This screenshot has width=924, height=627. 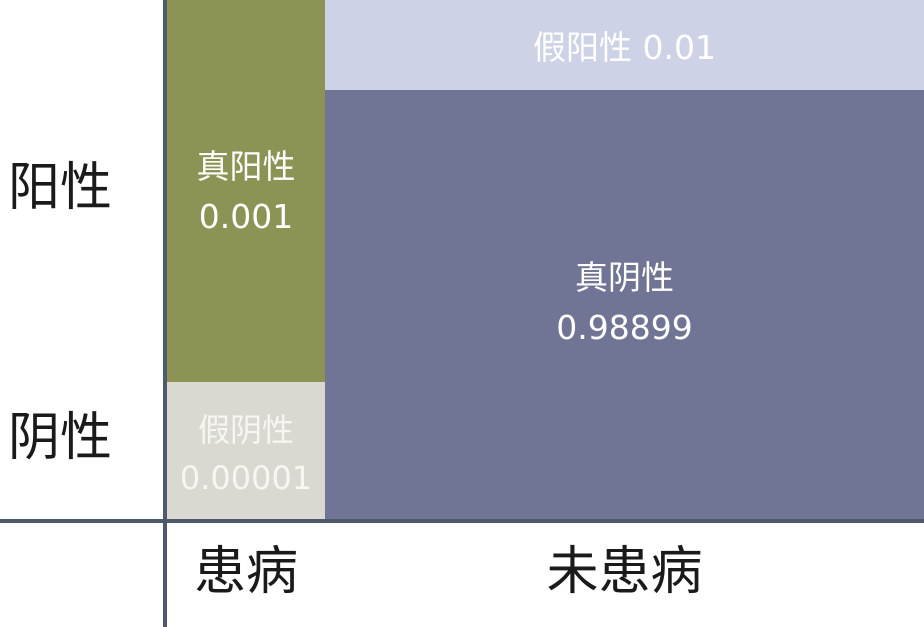 What do you see at coordinates (246, 191) in the screenshot?
I see `true-positive-cell: 真阳性 0.001` at bounding box center [246, 191].